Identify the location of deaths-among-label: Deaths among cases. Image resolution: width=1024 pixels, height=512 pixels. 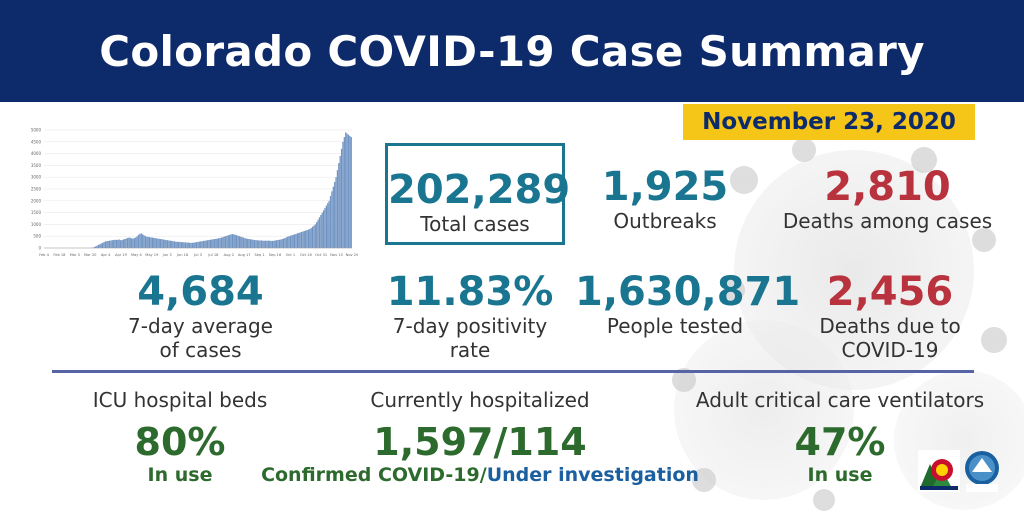
(887, 221).